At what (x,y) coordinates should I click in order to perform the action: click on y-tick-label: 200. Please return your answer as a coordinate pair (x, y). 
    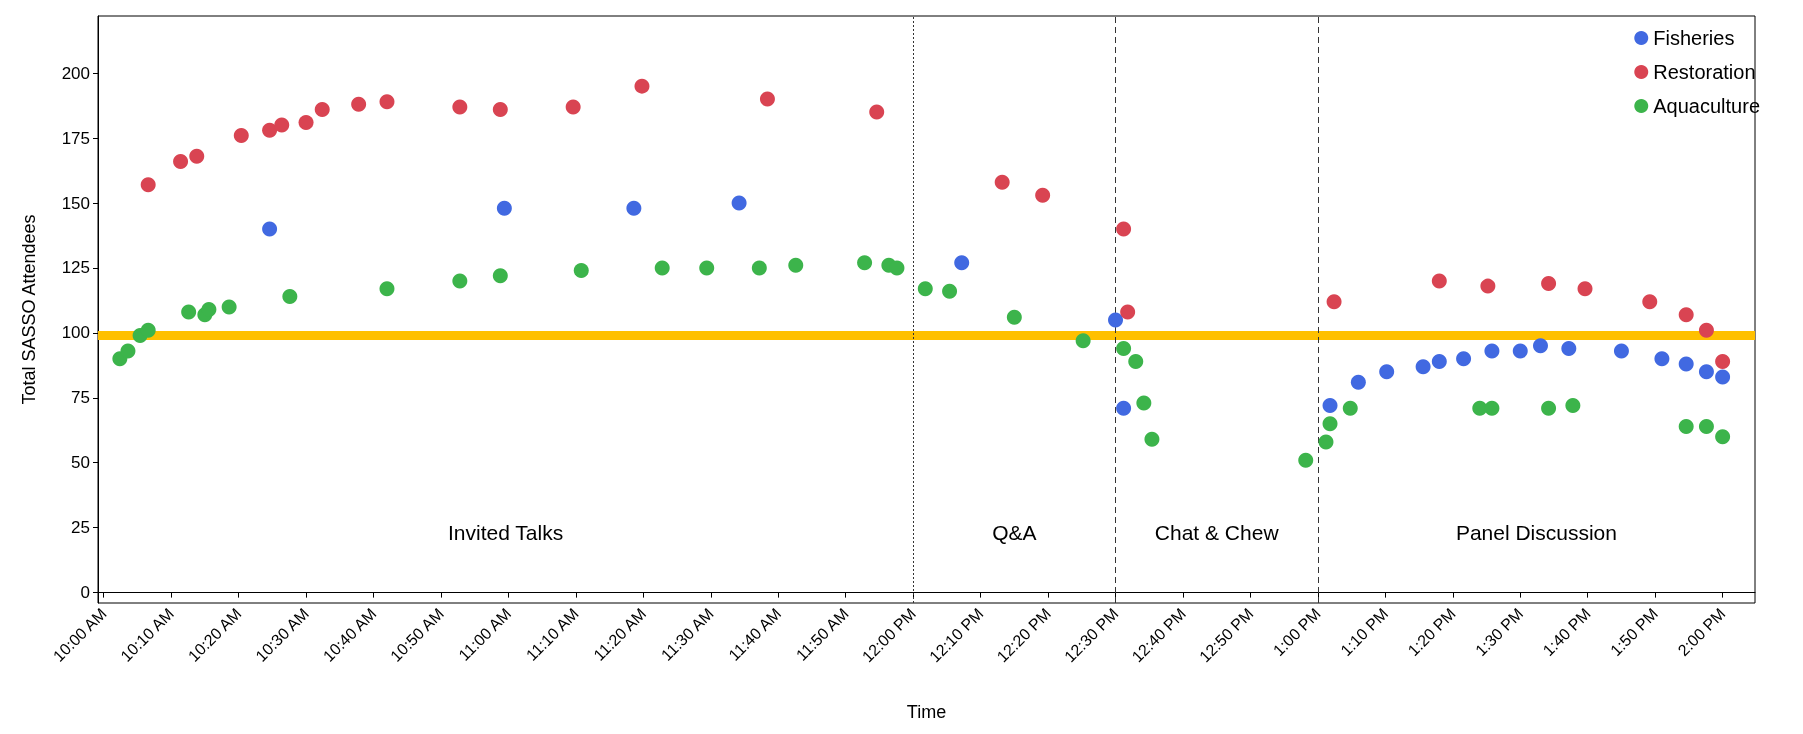
    Looking at the image, I should click on (75, 73).